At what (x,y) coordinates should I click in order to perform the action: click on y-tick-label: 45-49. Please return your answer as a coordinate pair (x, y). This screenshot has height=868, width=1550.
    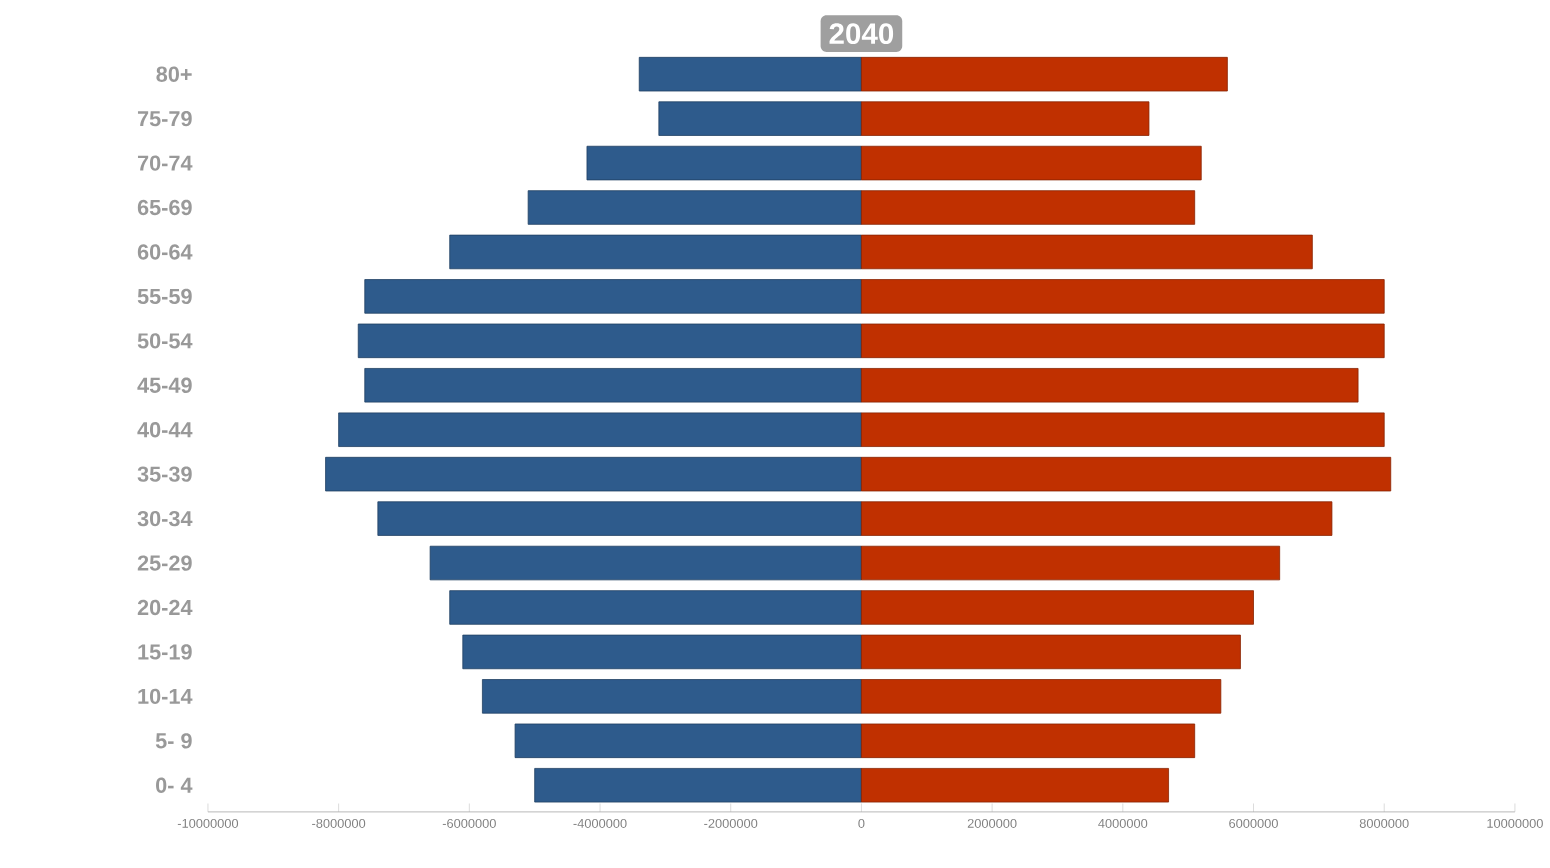
    Looking at the image, I should click on (164, 385).